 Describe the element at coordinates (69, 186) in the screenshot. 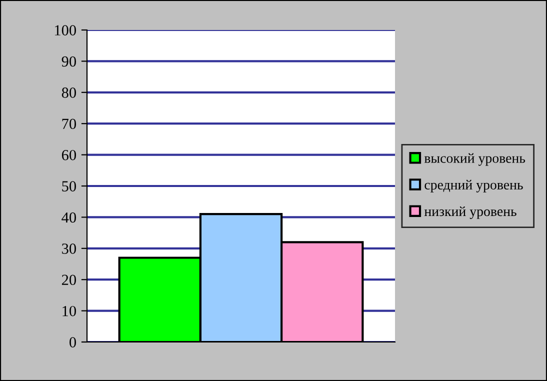

I see `y-tick-label: 50` at that location.